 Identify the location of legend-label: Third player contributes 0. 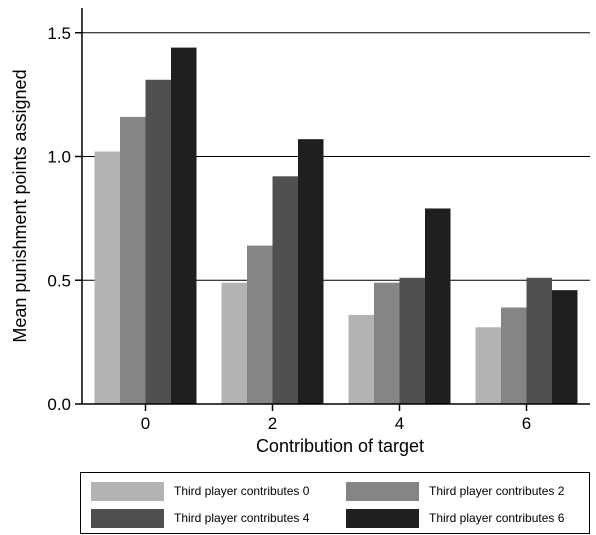
(242, 491).